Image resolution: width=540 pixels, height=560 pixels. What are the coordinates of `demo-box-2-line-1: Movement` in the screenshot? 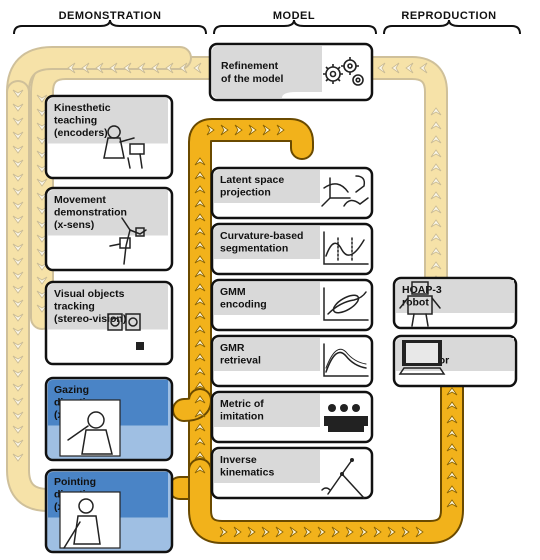 It's located at (80, 200).